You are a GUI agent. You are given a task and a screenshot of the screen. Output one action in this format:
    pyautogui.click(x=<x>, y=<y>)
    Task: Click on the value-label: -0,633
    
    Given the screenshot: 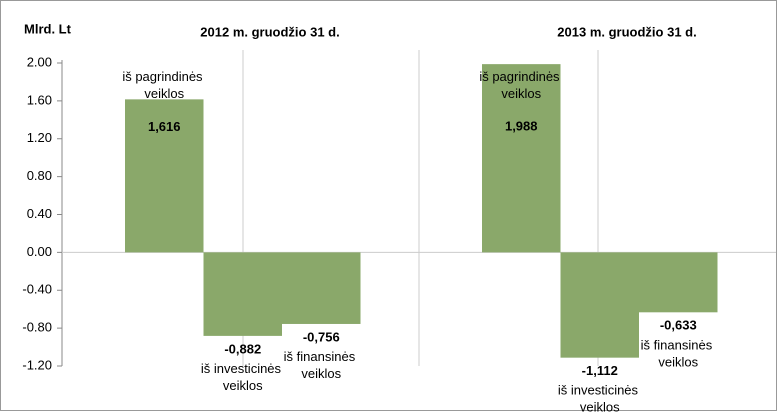 What is the action you would take?
    pyautogui.click(x=678, y=325)
    